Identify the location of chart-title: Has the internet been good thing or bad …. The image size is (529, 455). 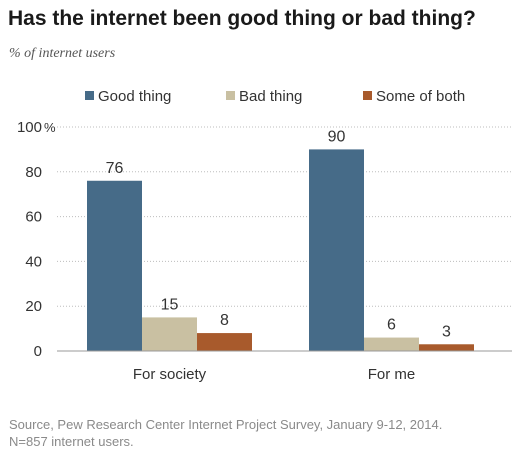
(242, 18).